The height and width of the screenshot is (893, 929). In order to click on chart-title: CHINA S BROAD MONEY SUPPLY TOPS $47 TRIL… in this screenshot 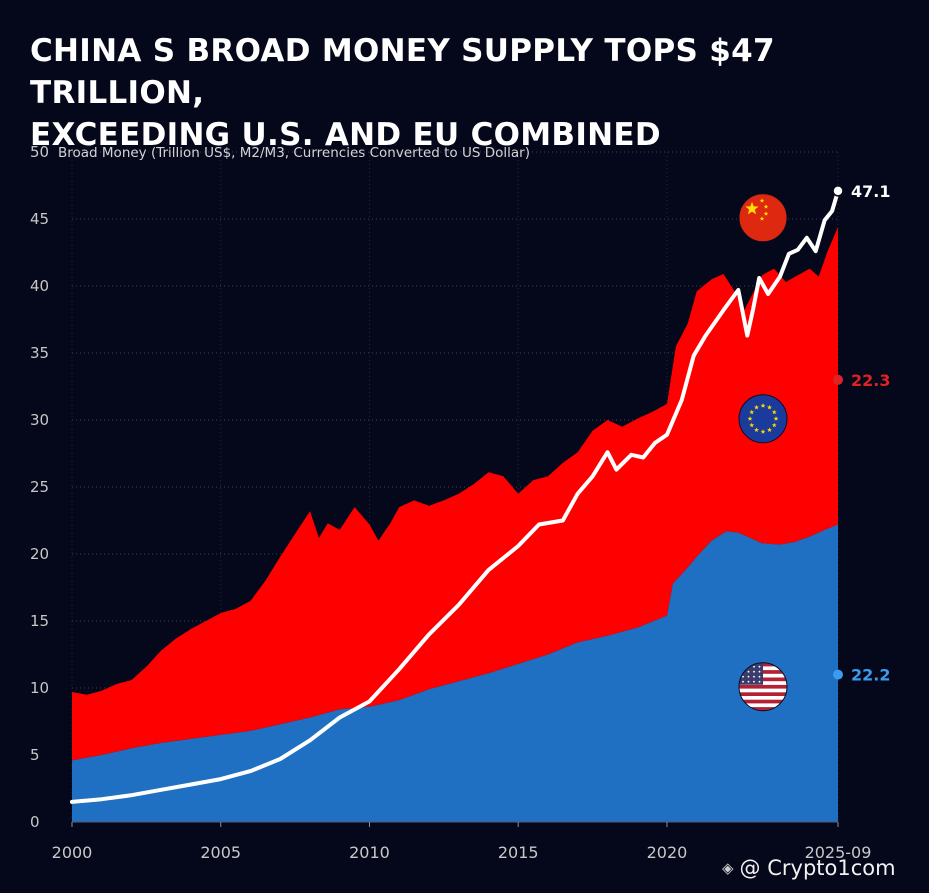, I will do `click(479, 93)`.